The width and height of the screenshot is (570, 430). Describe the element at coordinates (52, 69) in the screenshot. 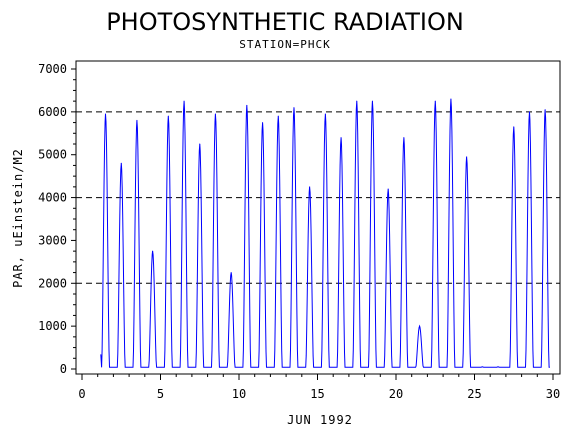

I see `y-tick-label: 7000` at that location.